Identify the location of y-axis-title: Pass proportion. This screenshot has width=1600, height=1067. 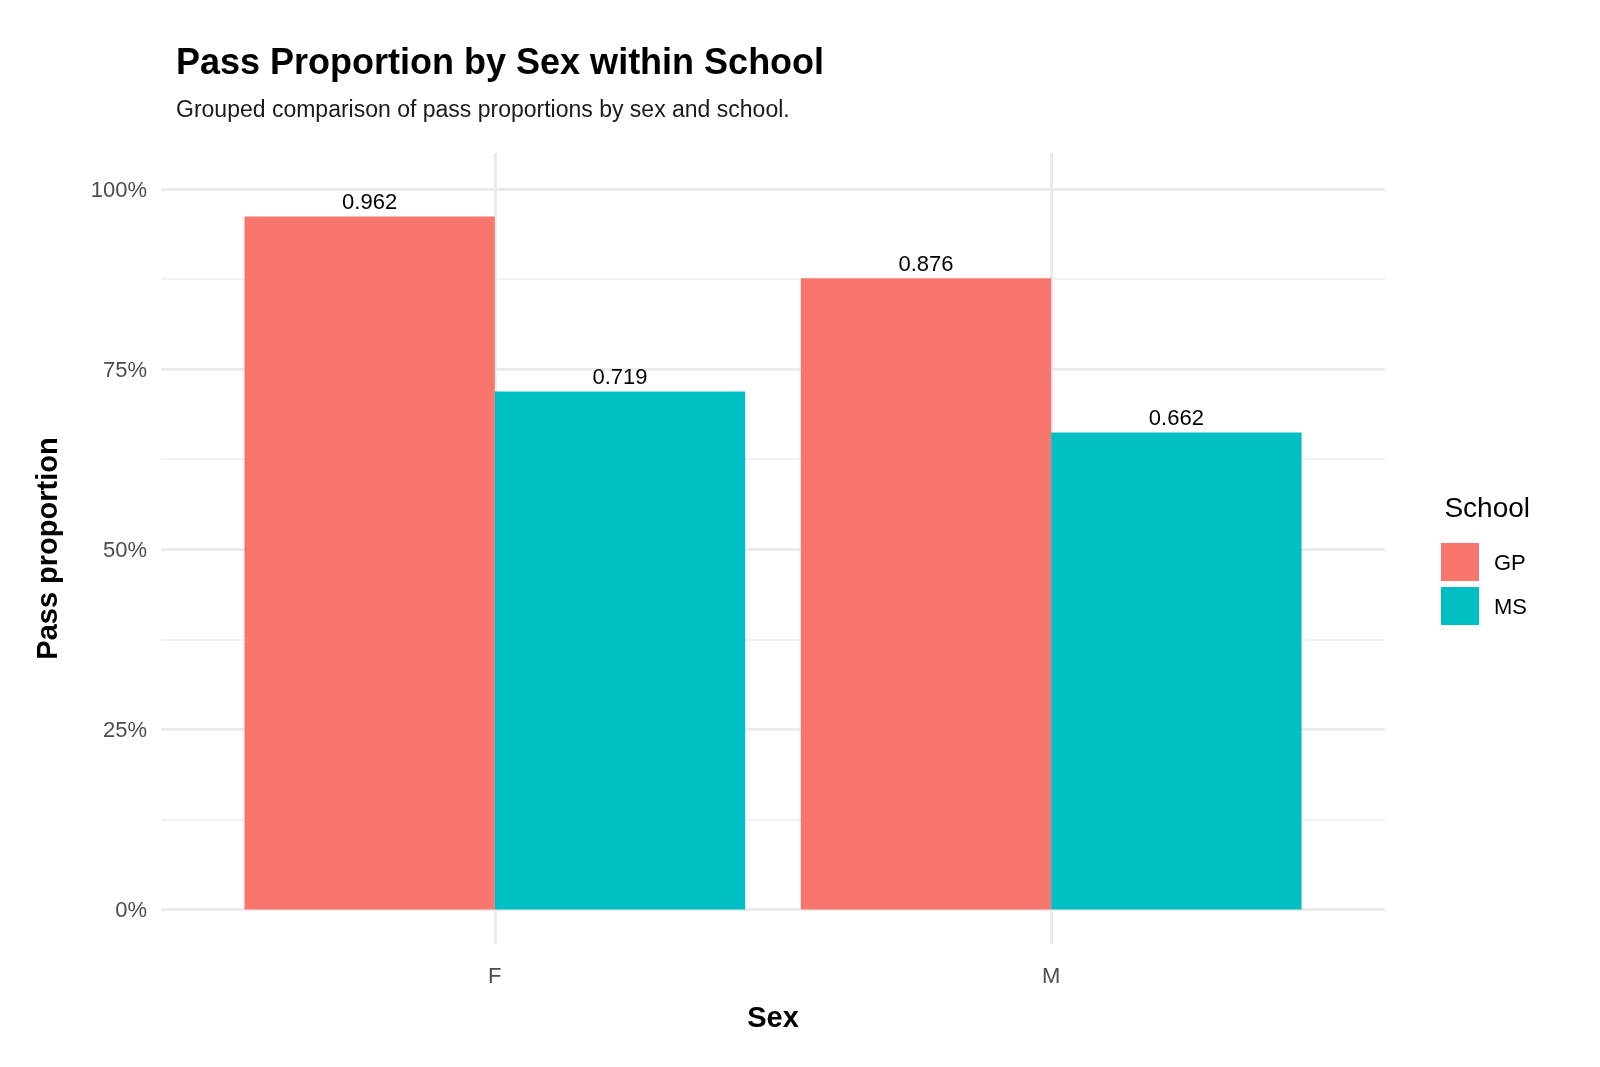
(46, 548).